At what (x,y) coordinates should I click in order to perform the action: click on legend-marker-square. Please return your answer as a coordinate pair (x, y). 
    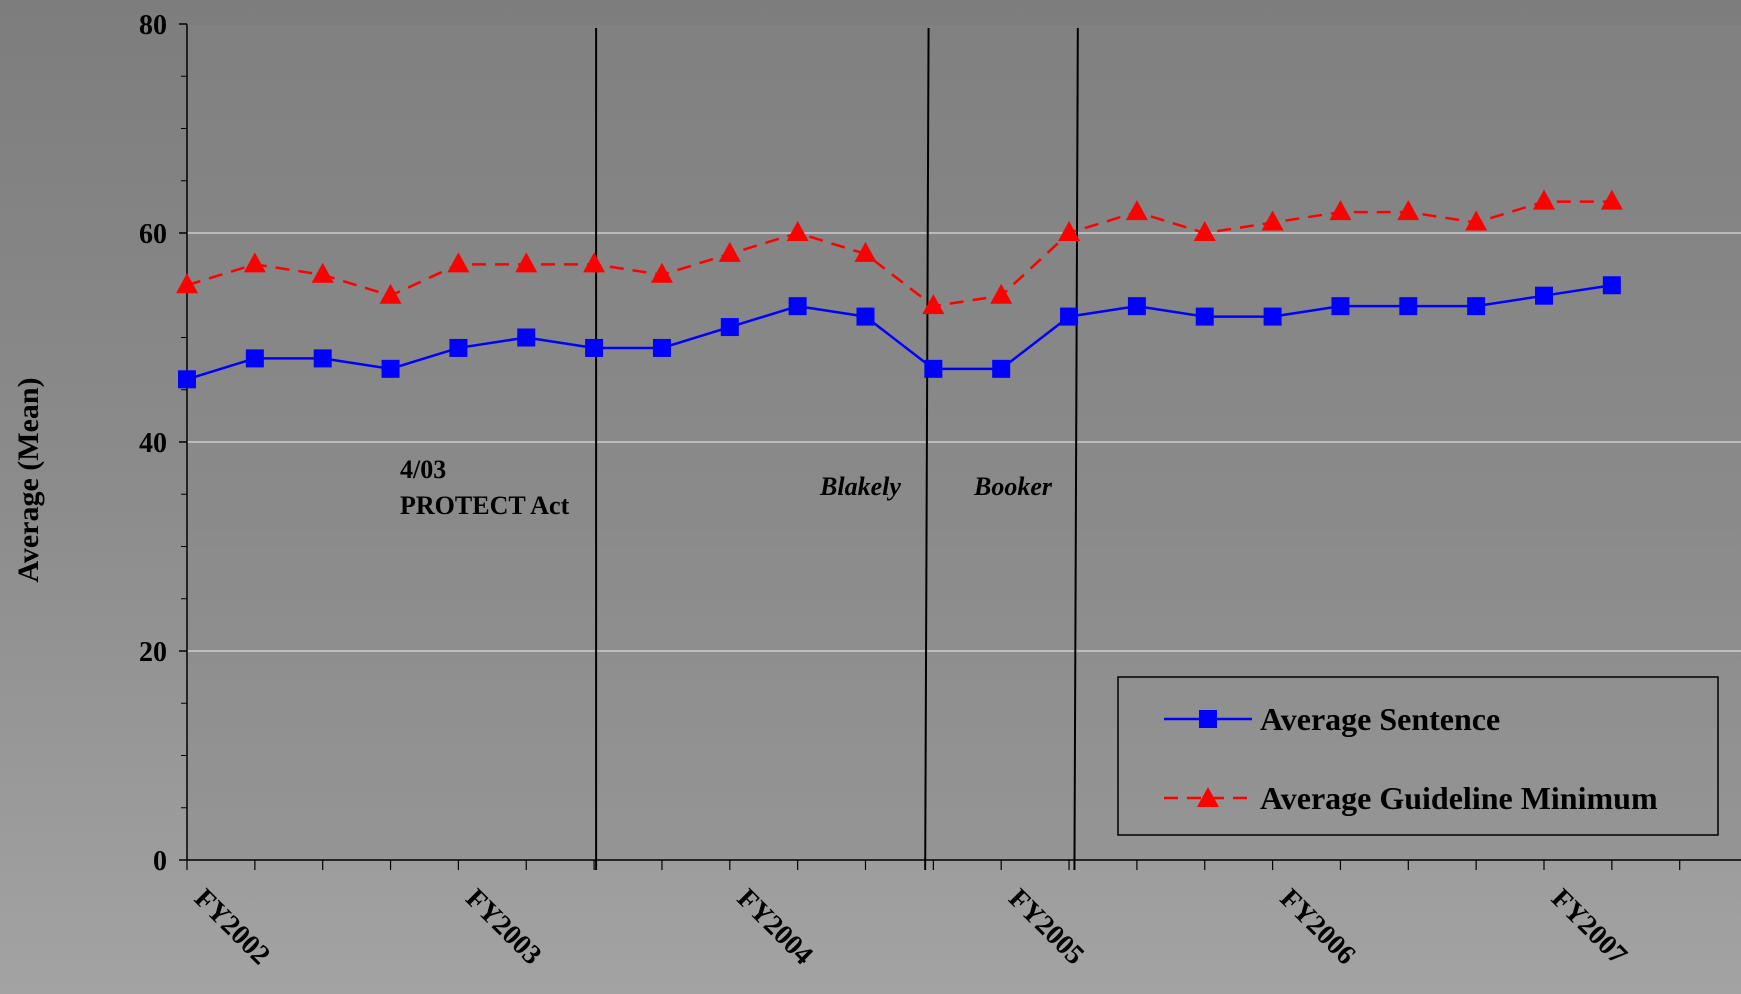
    Looking at the image, I should click on (1208, 719).